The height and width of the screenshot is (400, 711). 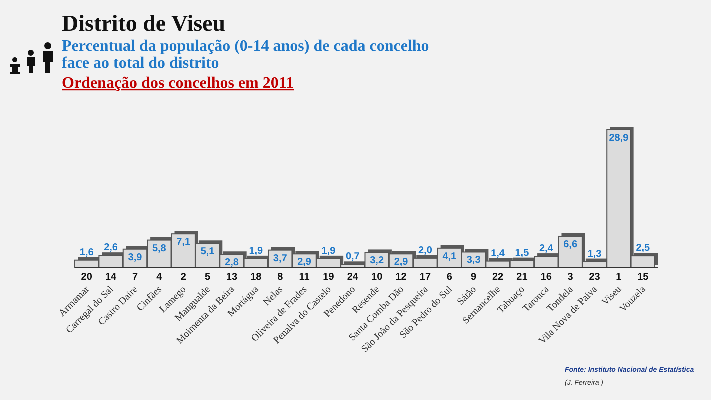 I want to click on data-label: 1,4, so click(x=498, y=254).